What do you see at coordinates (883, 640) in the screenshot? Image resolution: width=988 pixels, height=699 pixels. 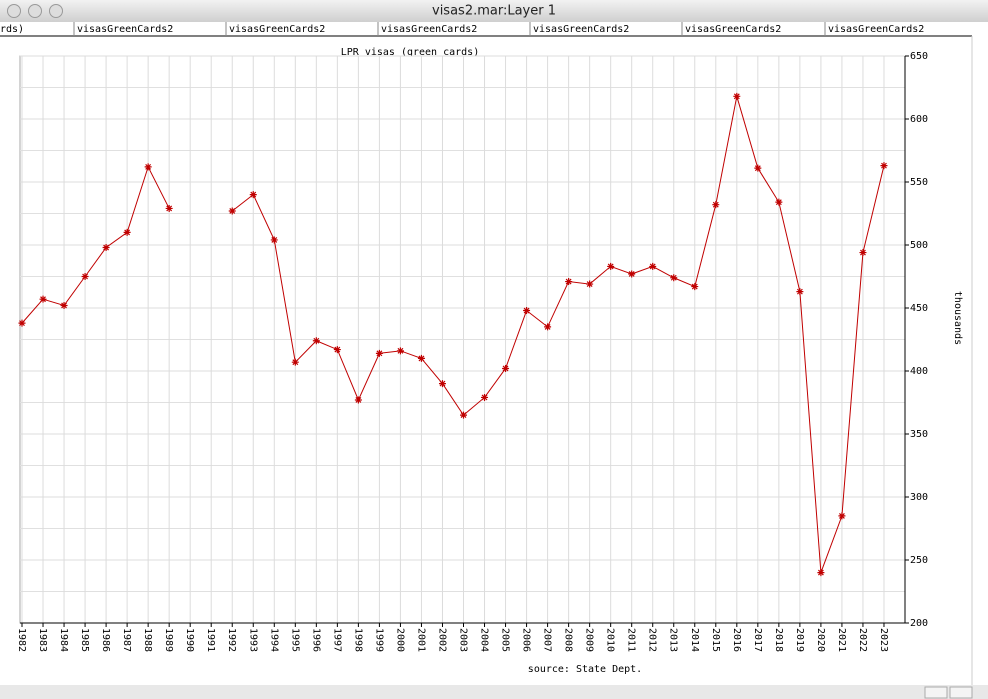 I see `x-tick-label: 2023` at bounding box center [883, 640].